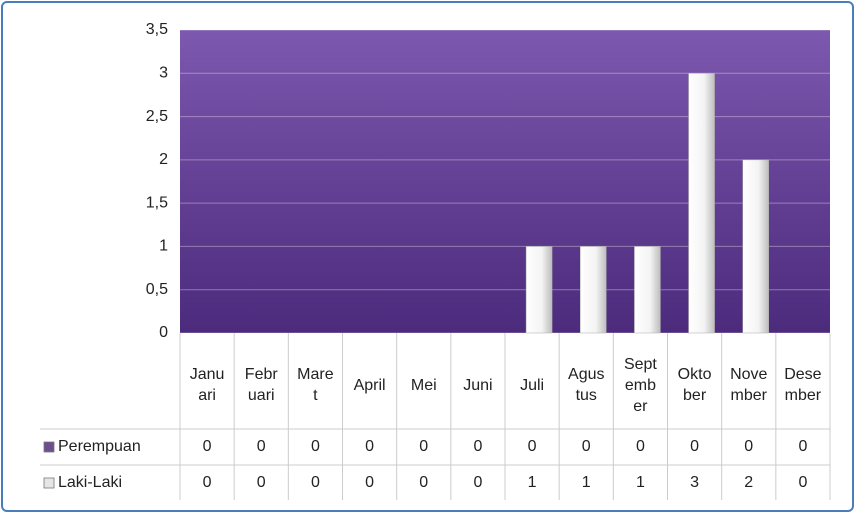 This screenshot has height=513, width=855. Describe the element at coordinates (749, 385) in the screenshot. I see `x-tick-label: November` at that location.